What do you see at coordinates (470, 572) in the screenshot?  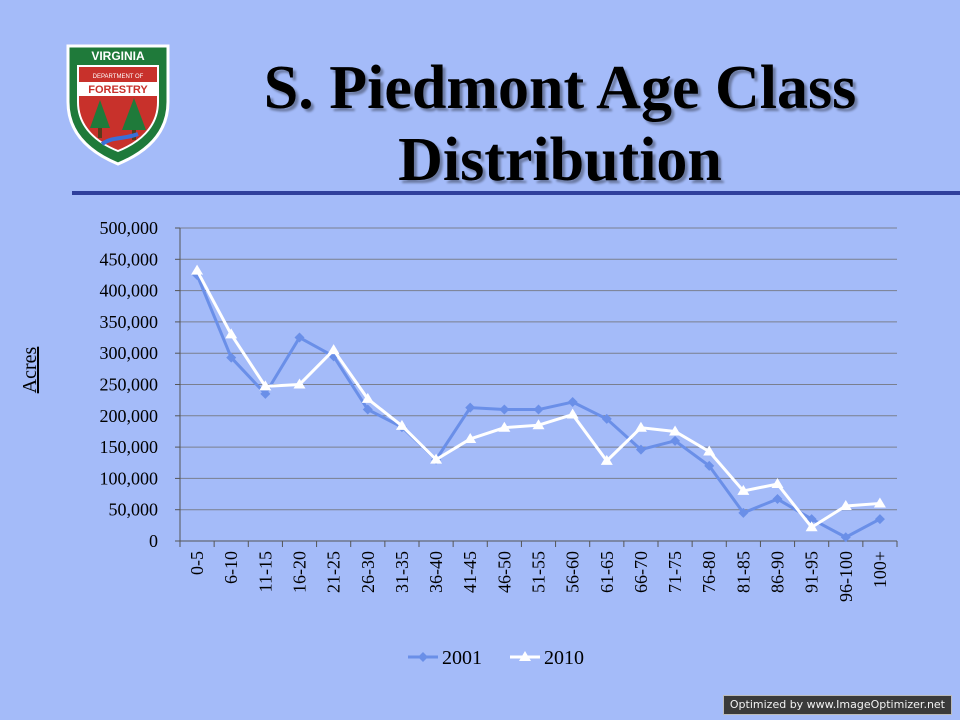 I see `x-tick-label: 41-45` at bounding box center [470, 572].